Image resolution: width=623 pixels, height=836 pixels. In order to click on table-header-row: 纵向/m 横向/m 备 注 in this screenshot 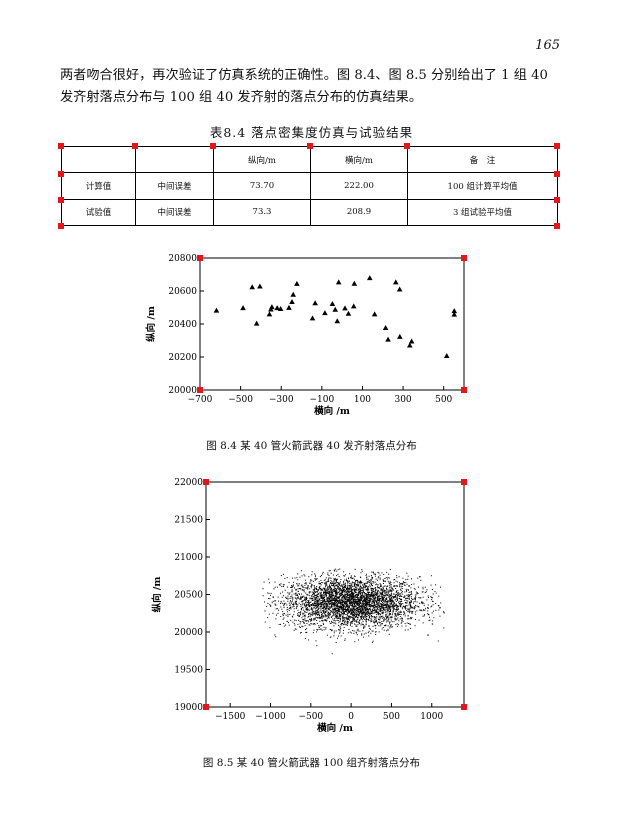, I will do `click(309, 159)`.